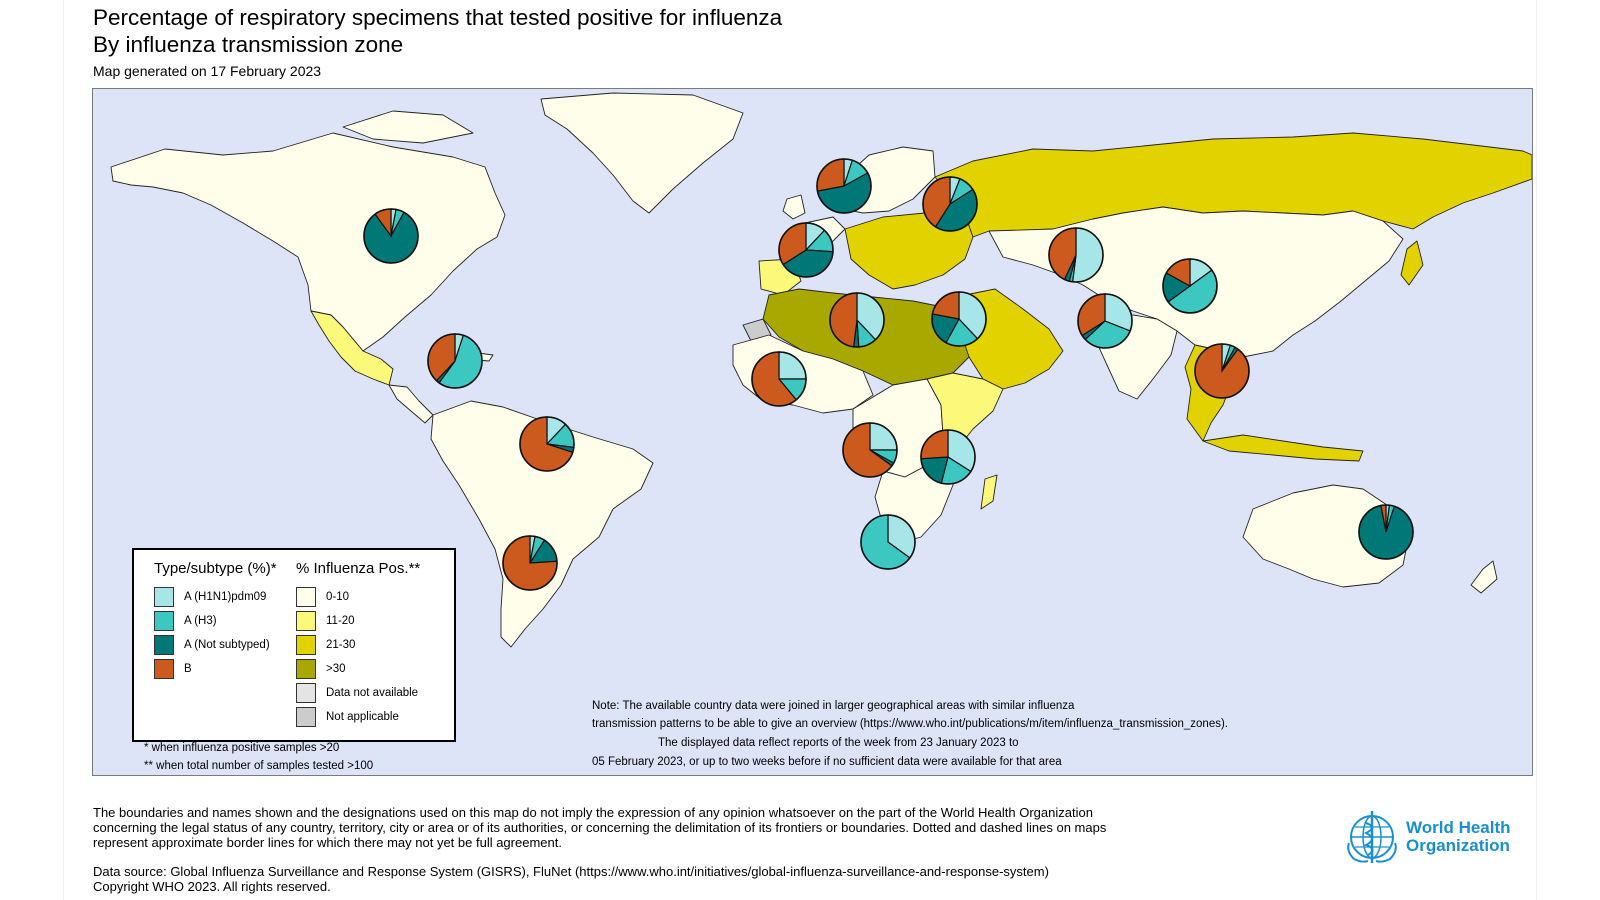 Image resolution: width=1600 pixels, height=900 pixels. I want to click on copyright: Copyright WHO 2023. All rights reserved., so click(212, 886).